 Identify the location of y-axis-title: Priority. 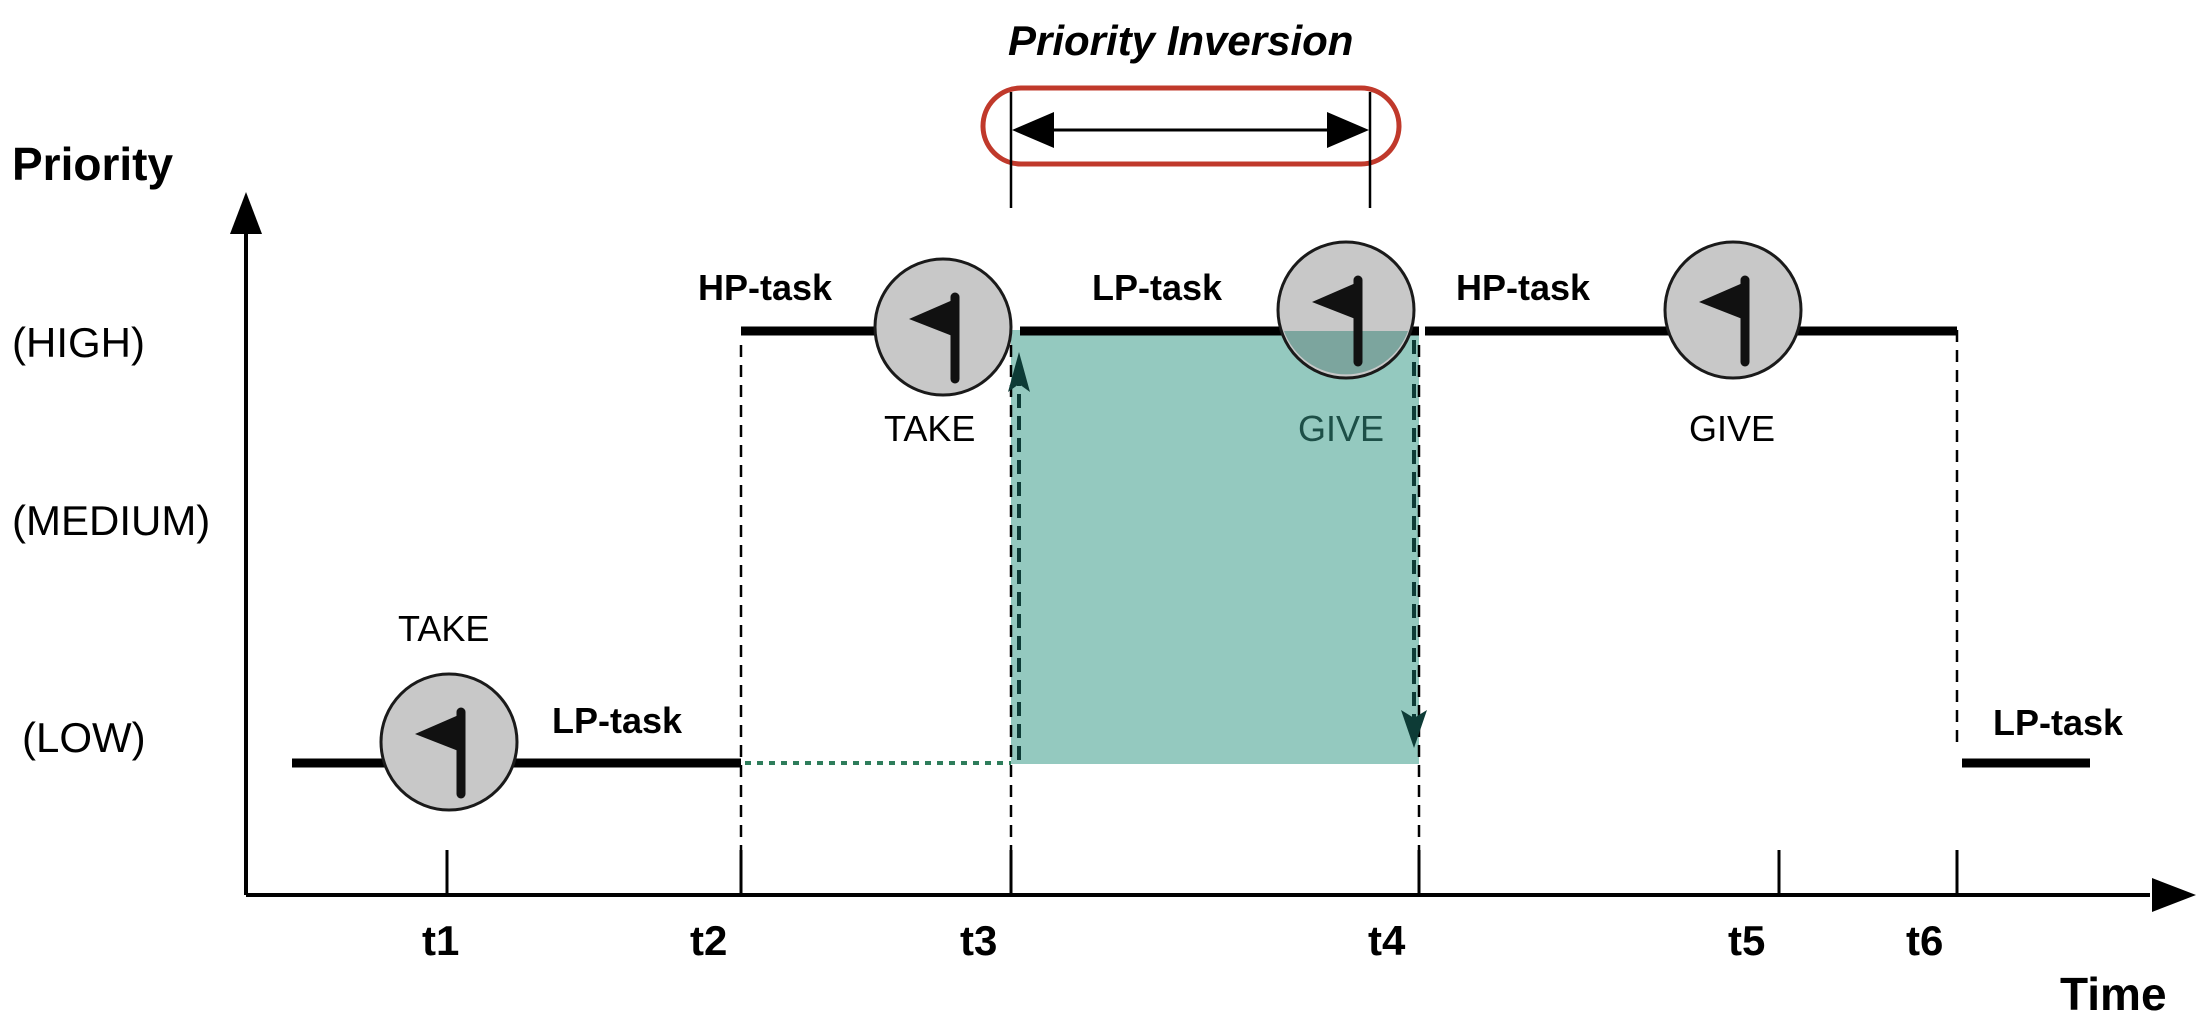
(92, 164).